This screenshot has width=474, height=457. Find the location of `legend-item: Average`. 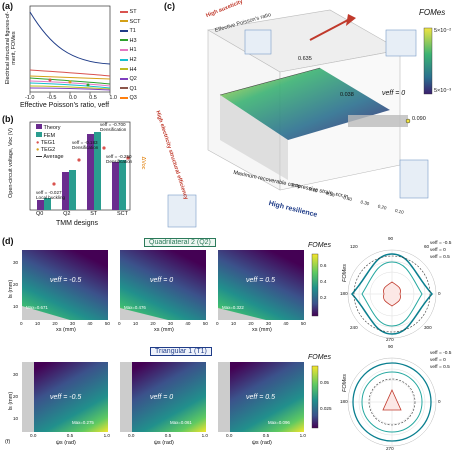

legend-item: Average is located at coordinates (50, 157).